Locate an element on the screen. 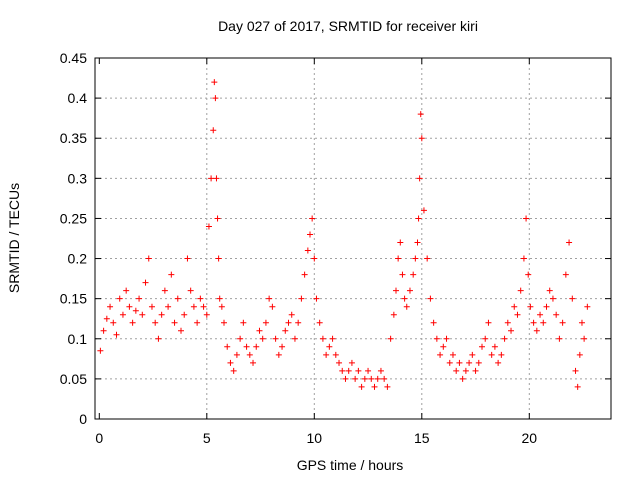  y-tick-label: 0.1 is located at coordinates (78, 339).